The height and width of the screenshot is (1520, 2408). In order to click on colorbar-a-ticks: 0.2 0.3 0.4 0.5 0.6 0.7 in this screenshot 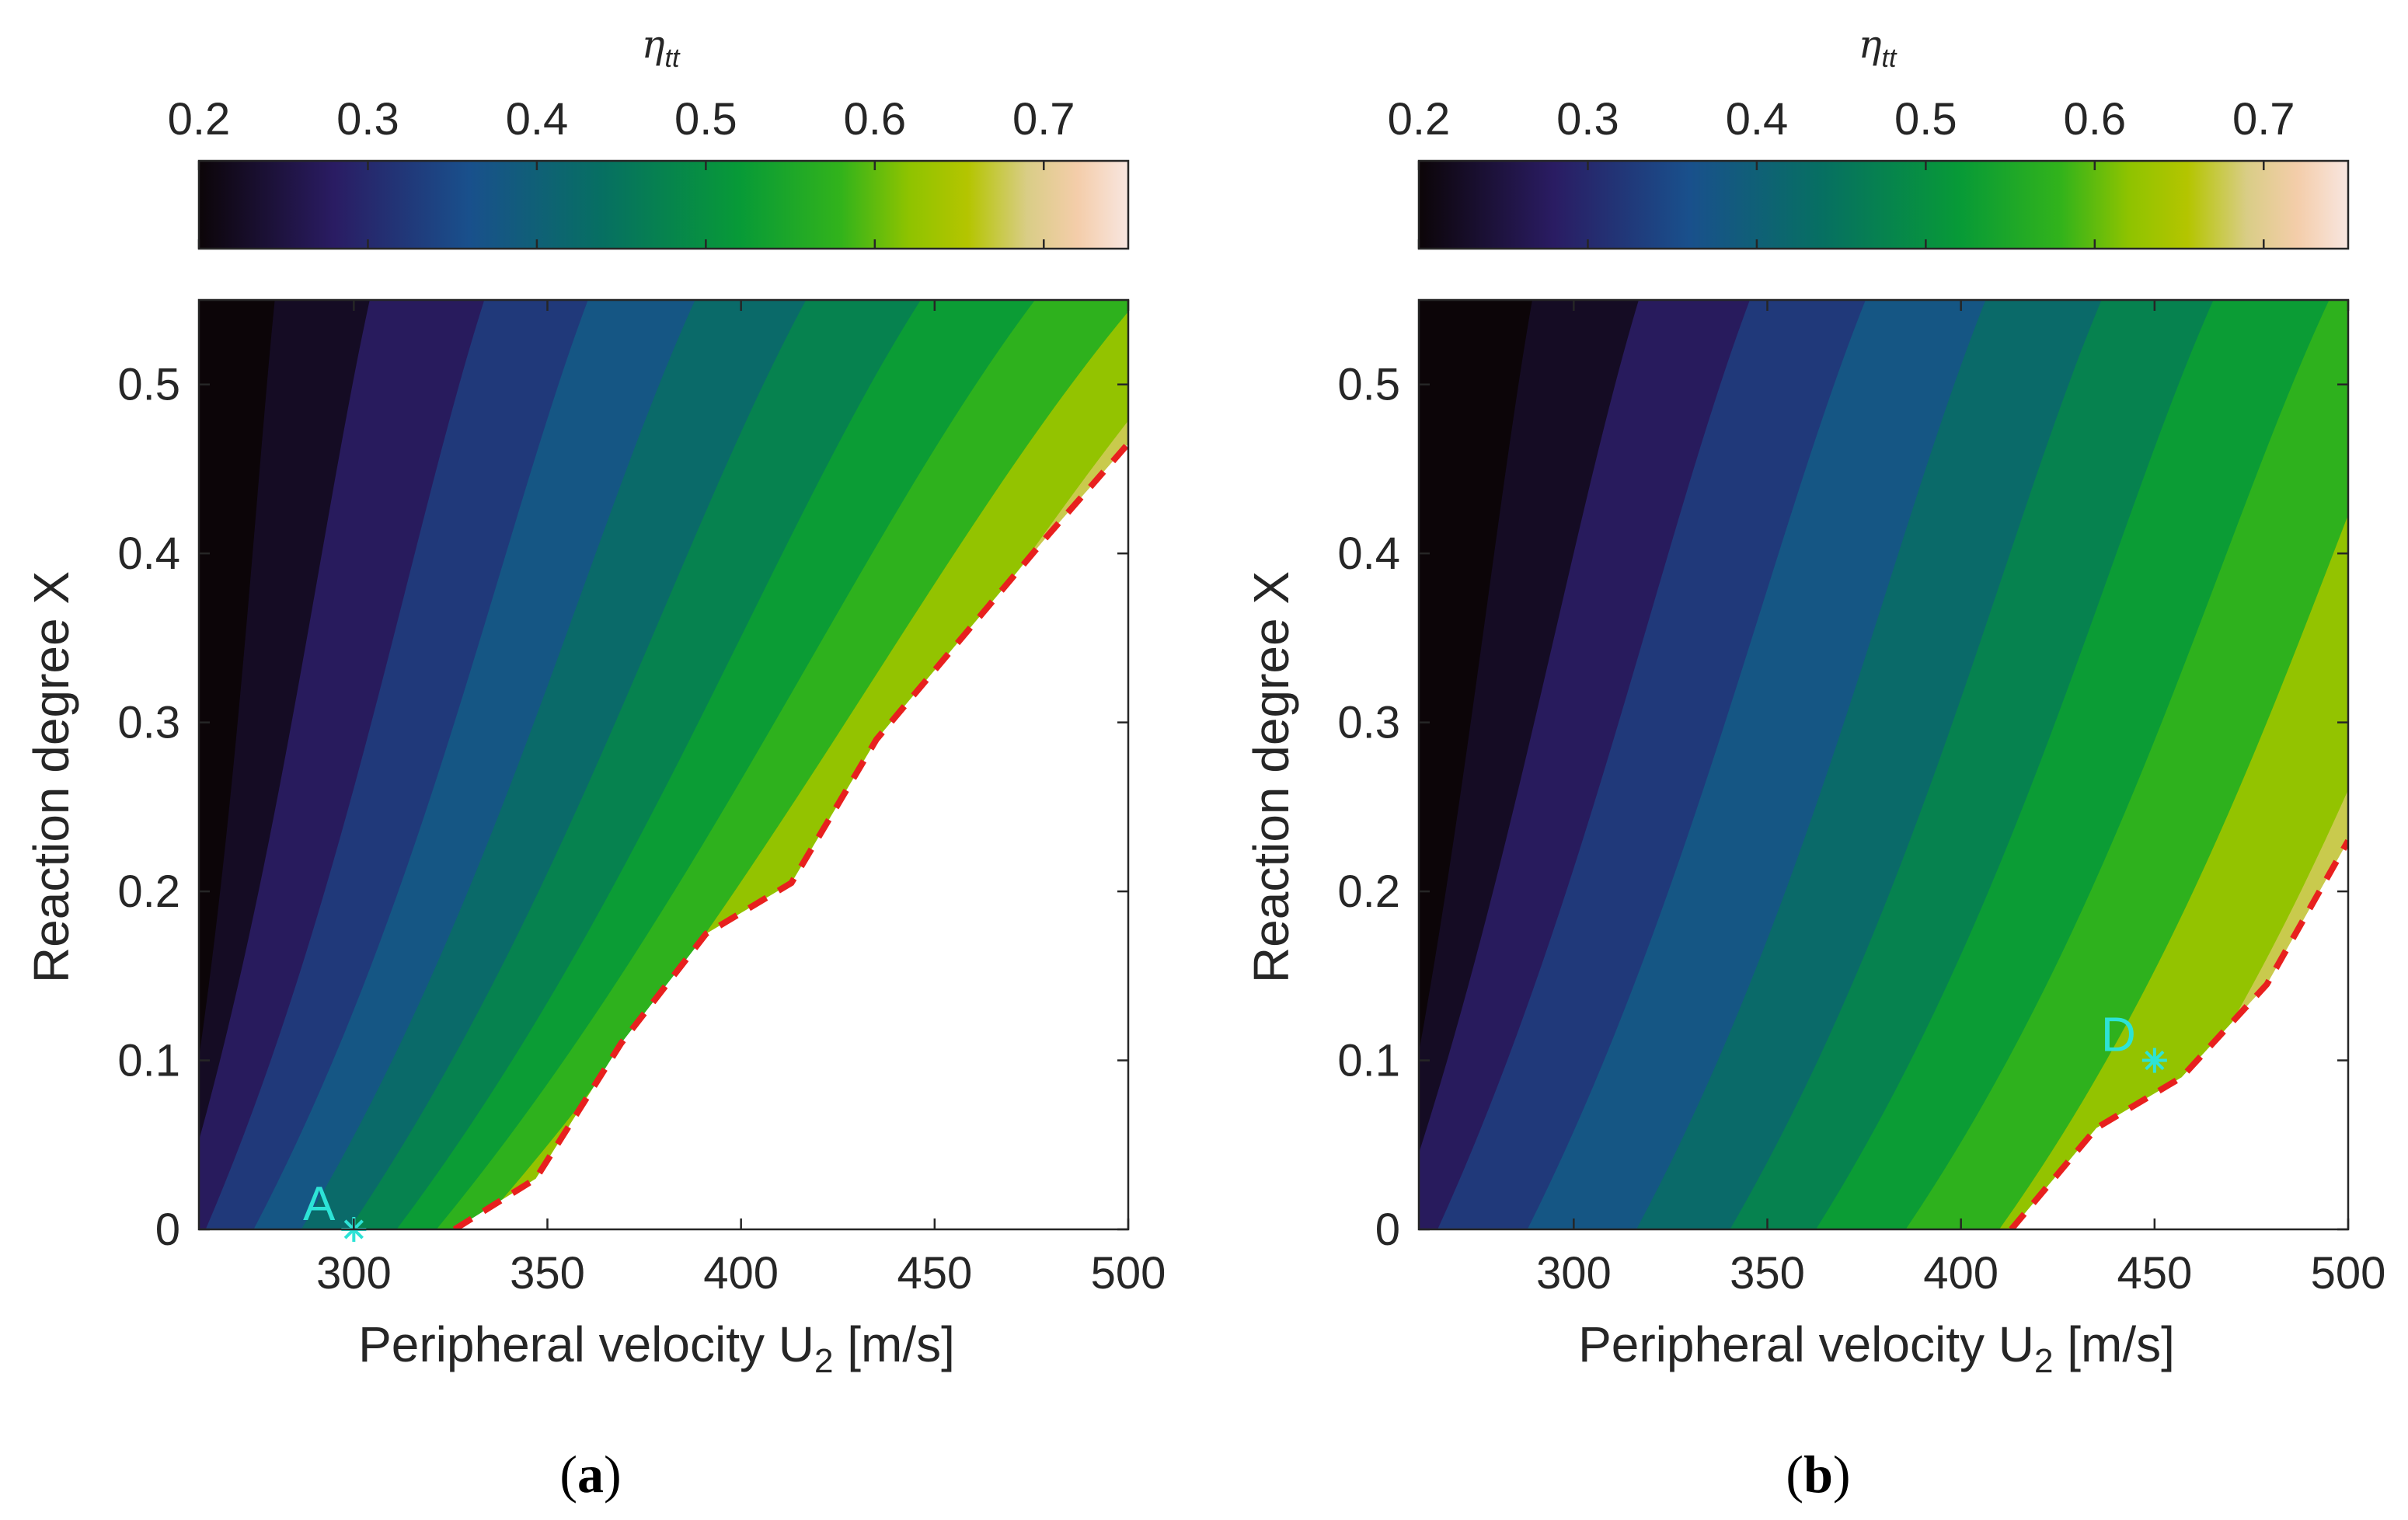, I will do `click(621, 171)`.